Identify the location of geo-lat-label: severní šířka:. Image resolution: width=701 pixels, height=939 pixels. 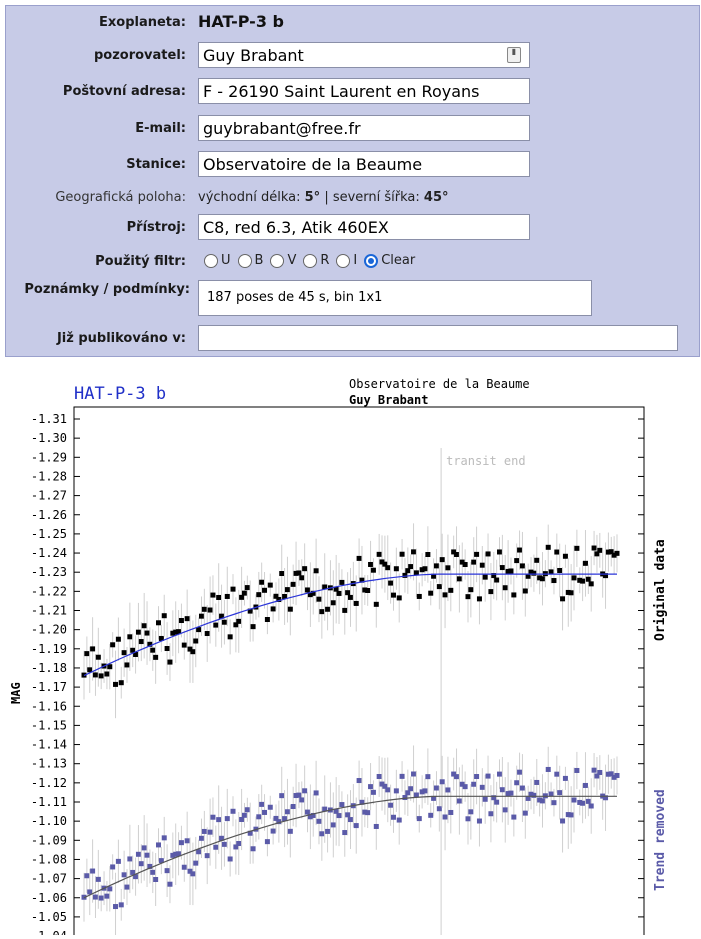
(376, 197).